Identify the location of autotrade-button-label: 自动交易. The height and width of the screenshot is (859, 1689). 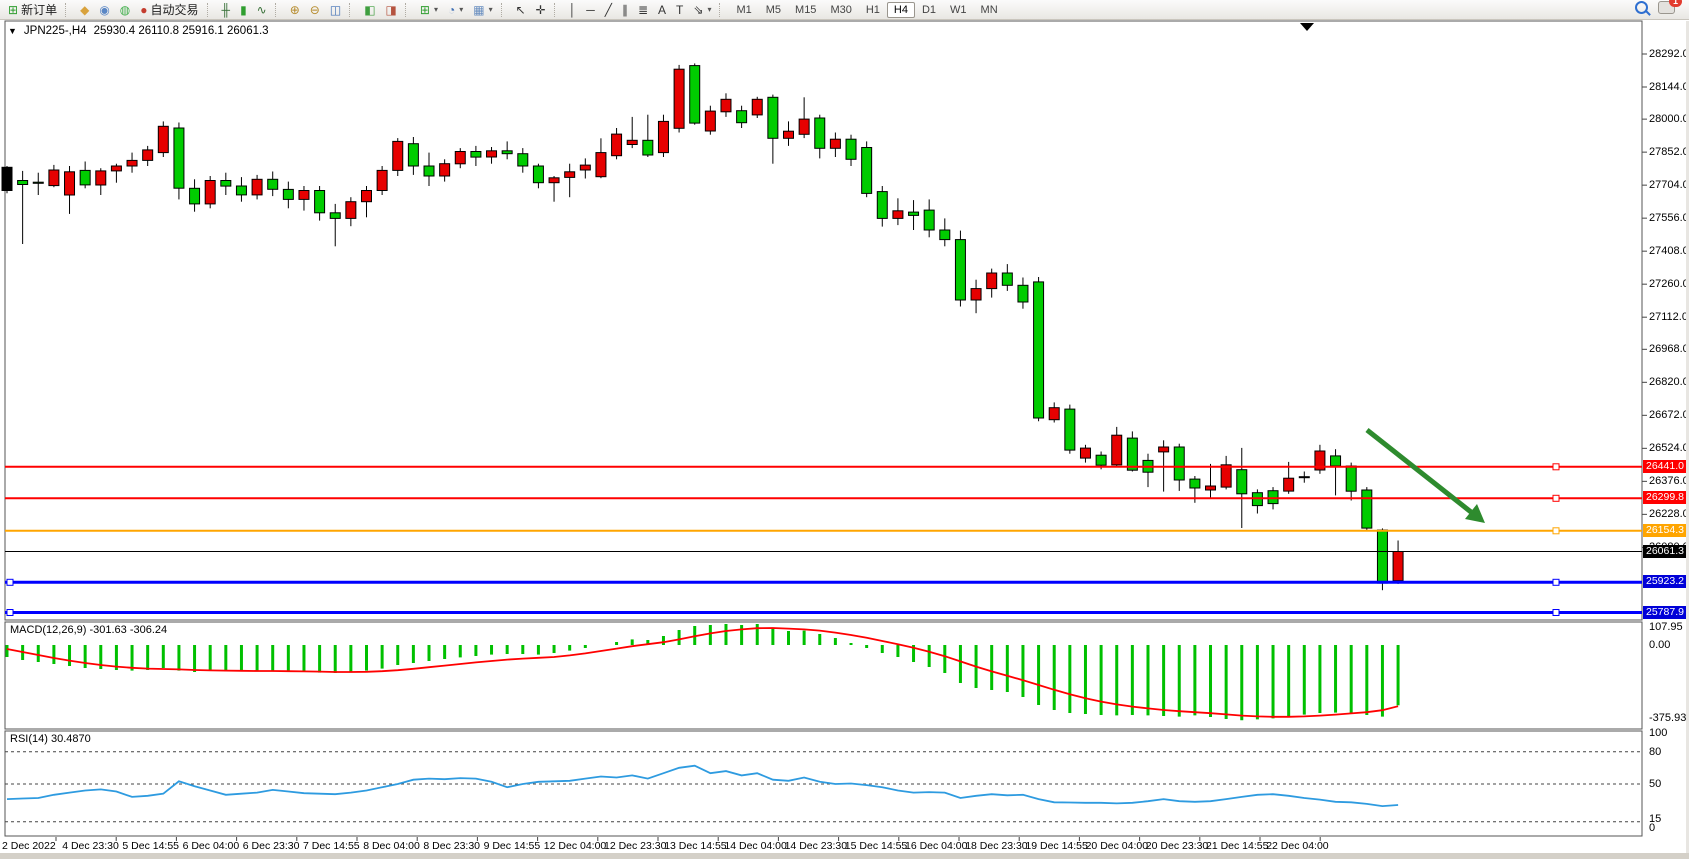
(174, 10).